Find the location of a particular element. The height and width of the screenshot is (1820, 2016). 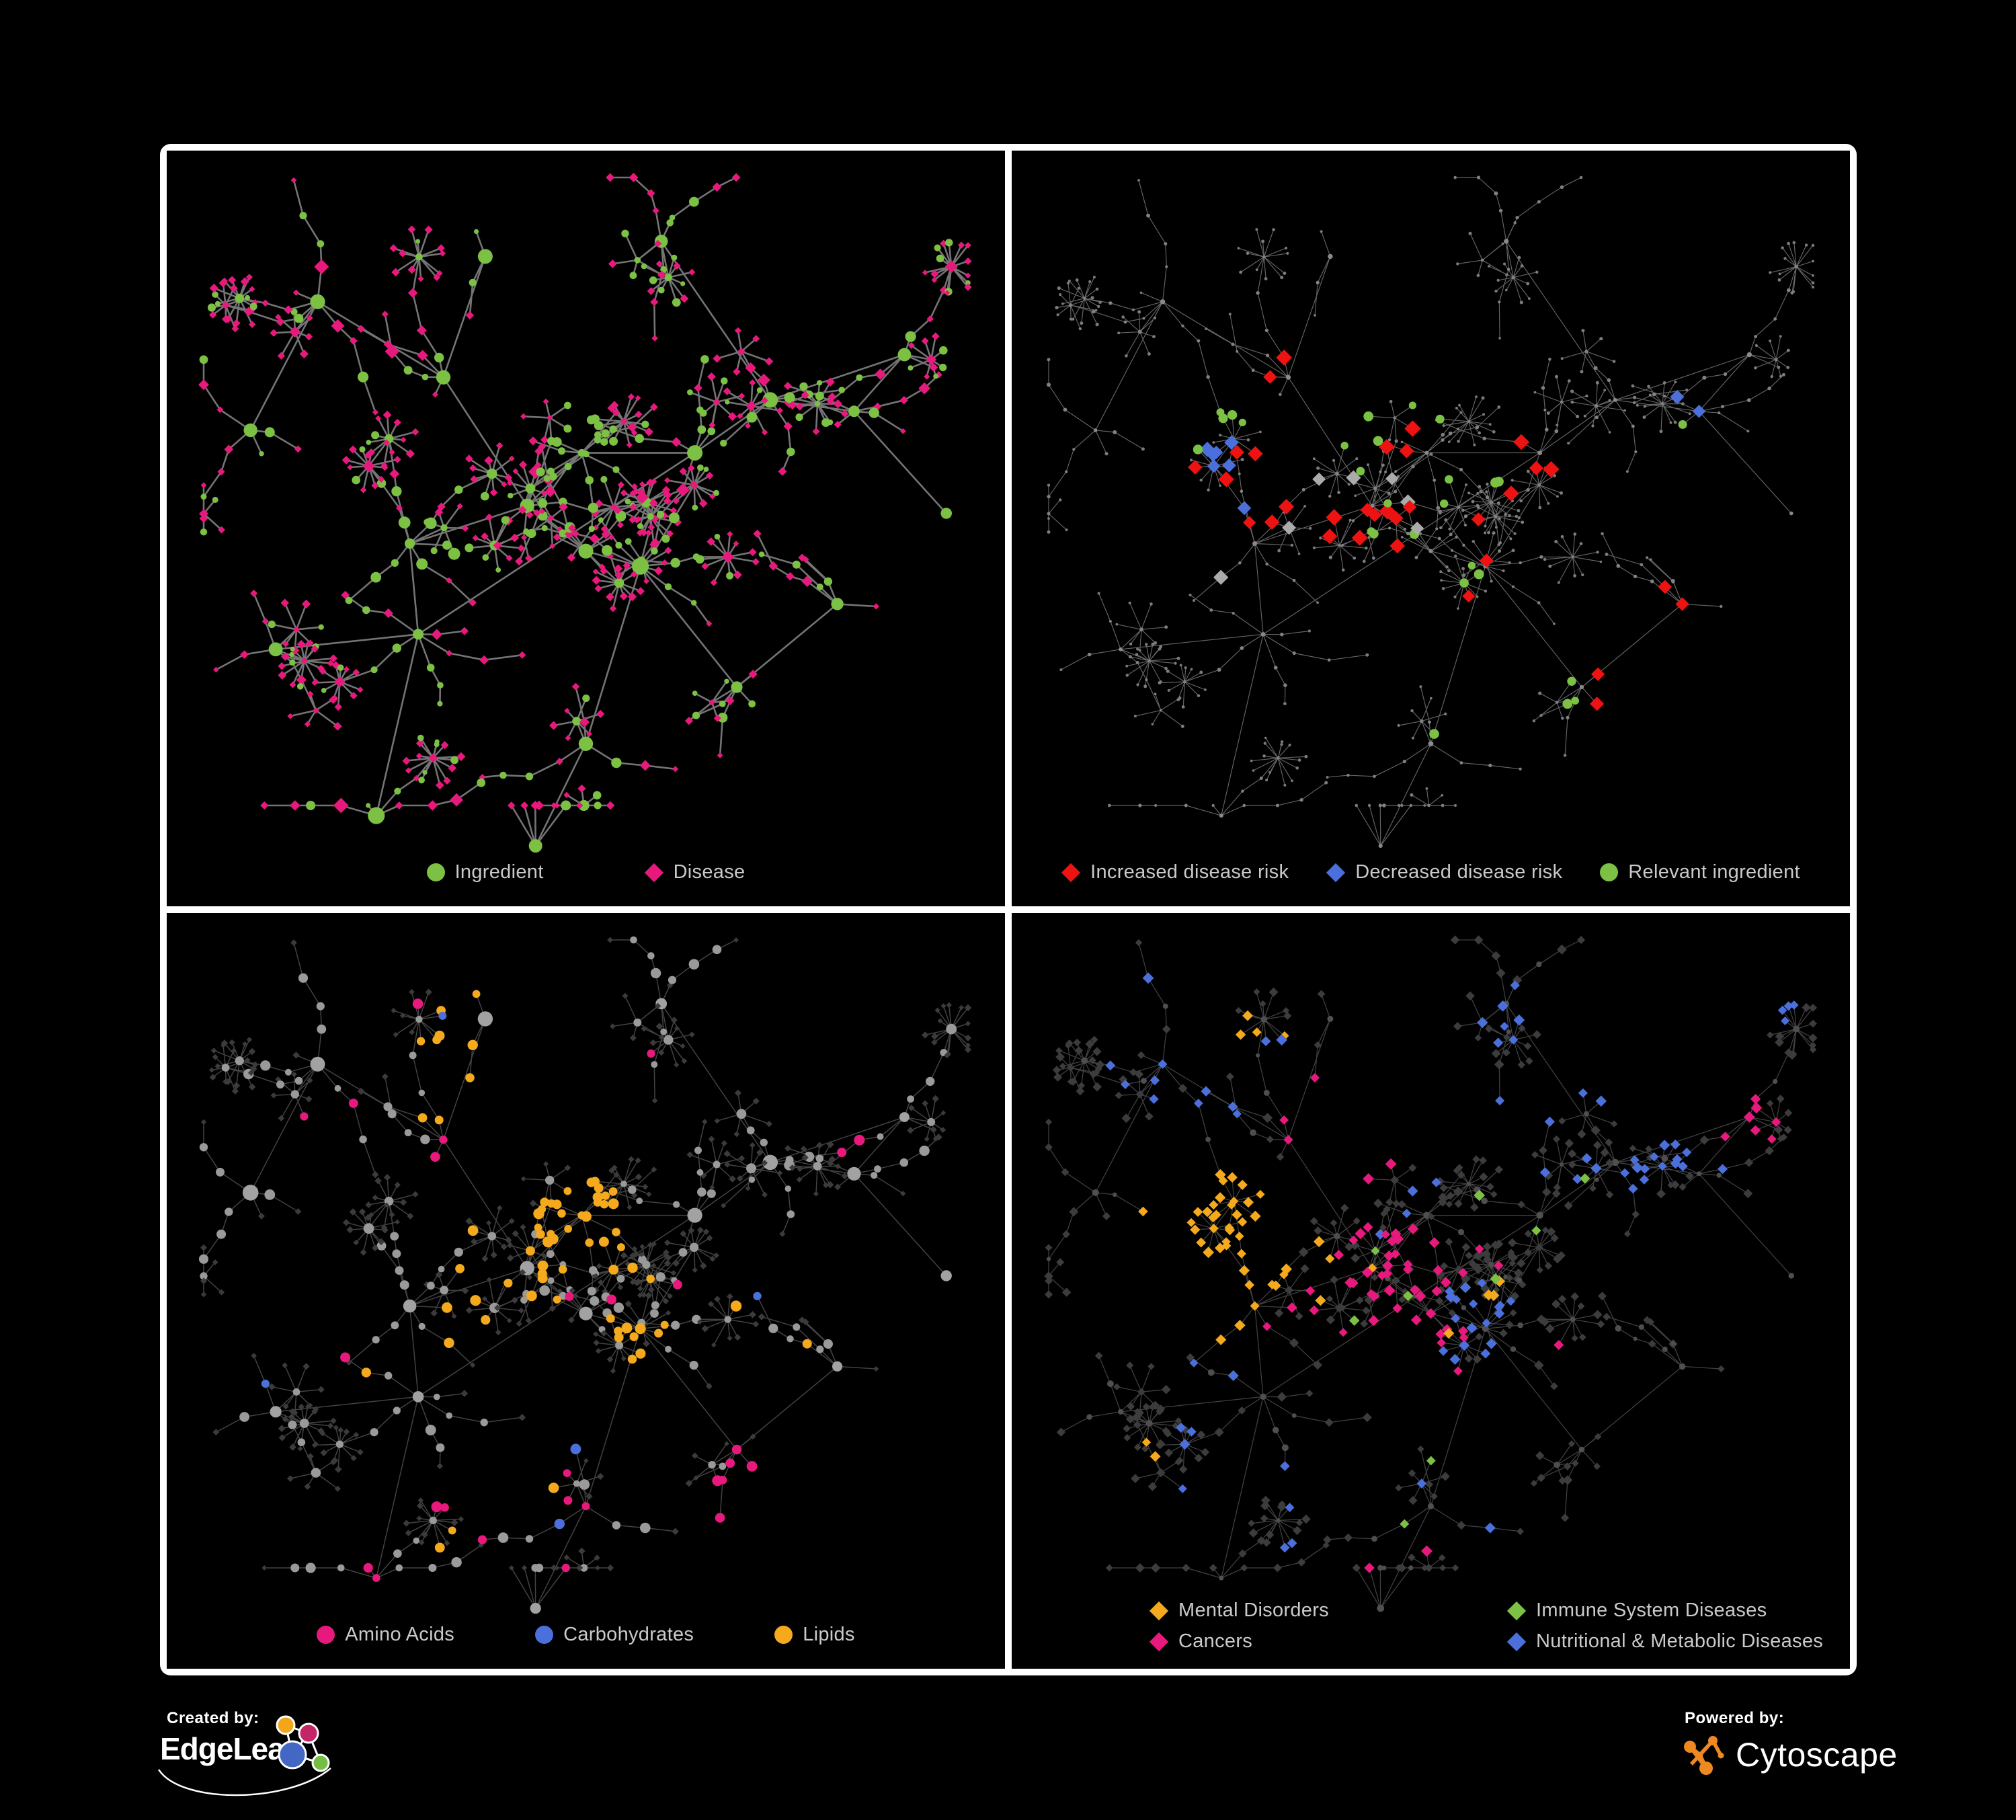

legend-item-relevant-ingredient: Relevant ingredient is located at coordinates (1700, 872).